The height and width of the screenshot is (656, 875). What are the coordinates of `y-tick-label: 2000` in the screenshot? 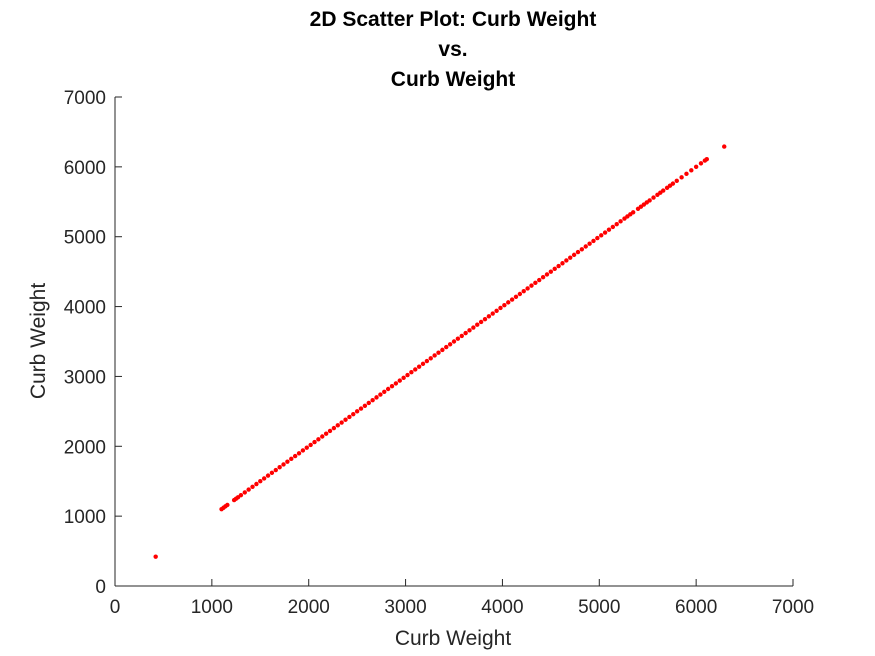 It's located at (85, 447).